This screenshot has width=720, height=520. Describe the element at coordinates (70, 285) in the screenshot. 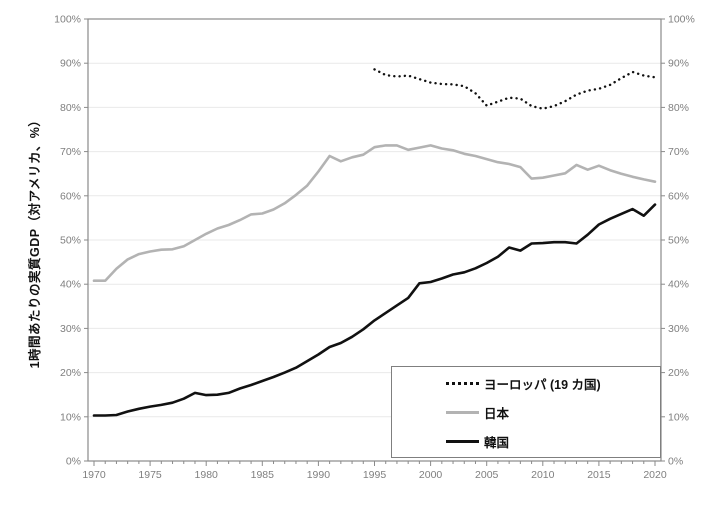

I see `y-tick-label-left: 40%` at that location.